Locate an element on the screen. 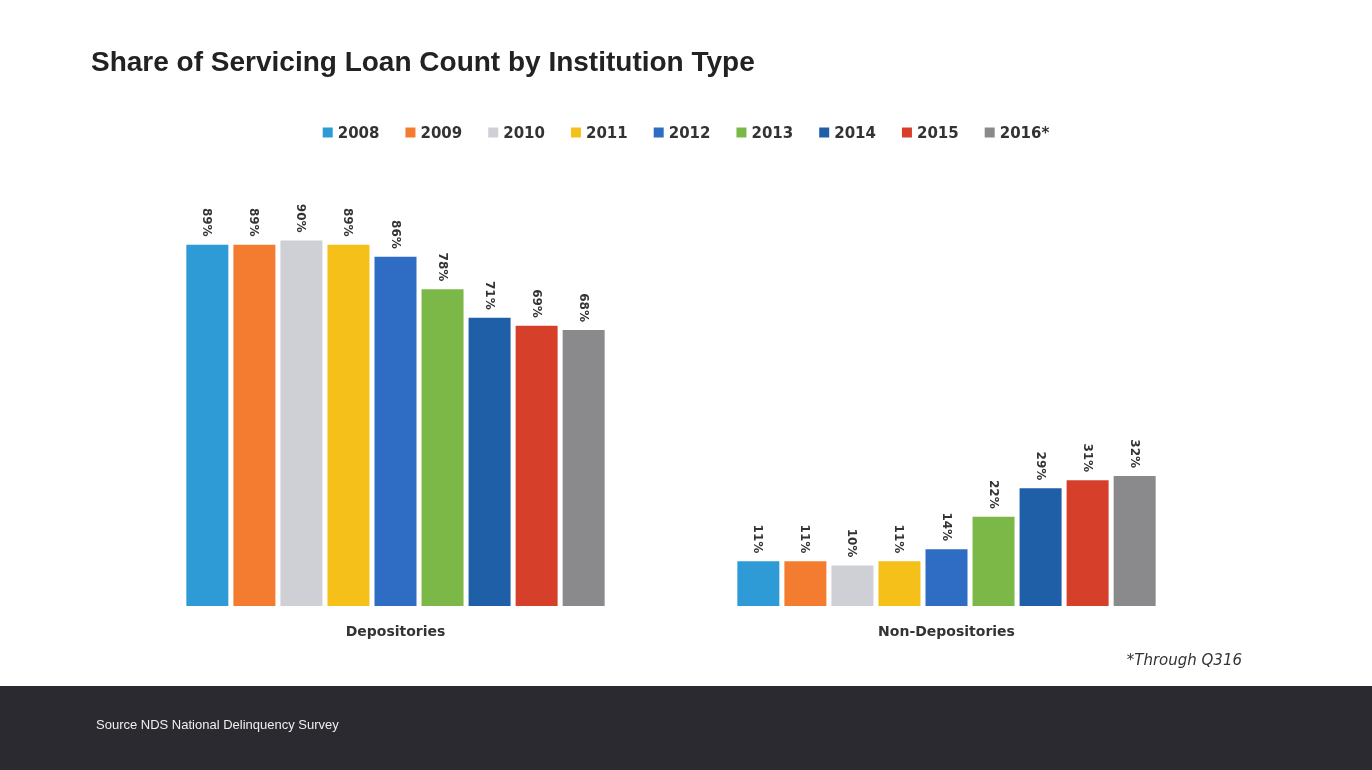 Image resolution: width=1372 pixels, height=770 pixels. legend-label: 2010 is located at coordinates (524, 132).